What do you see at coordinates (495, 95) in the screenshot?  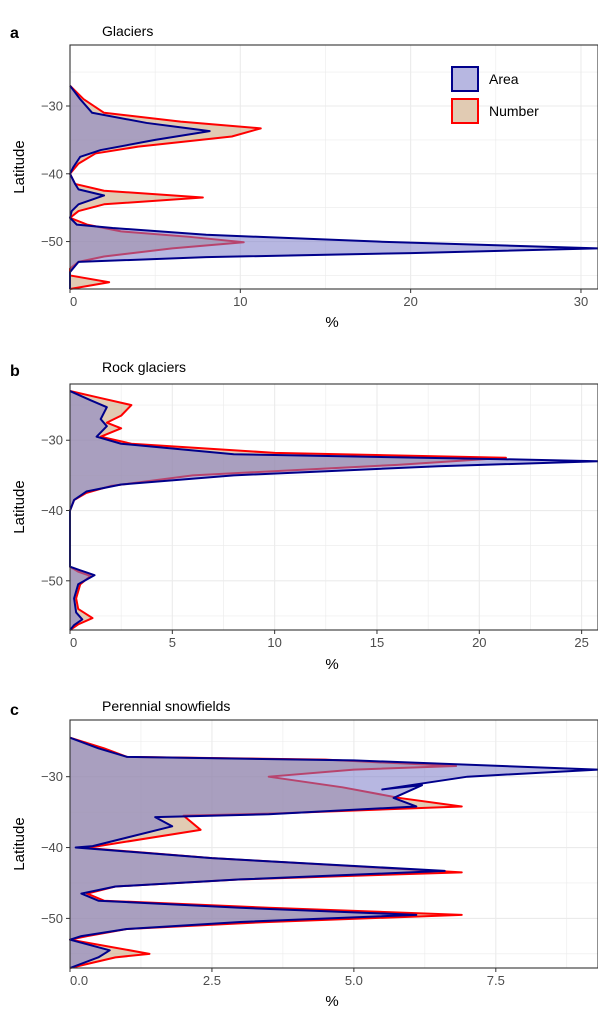 I see `legend: Area Number` at bounding box center [495, 95].